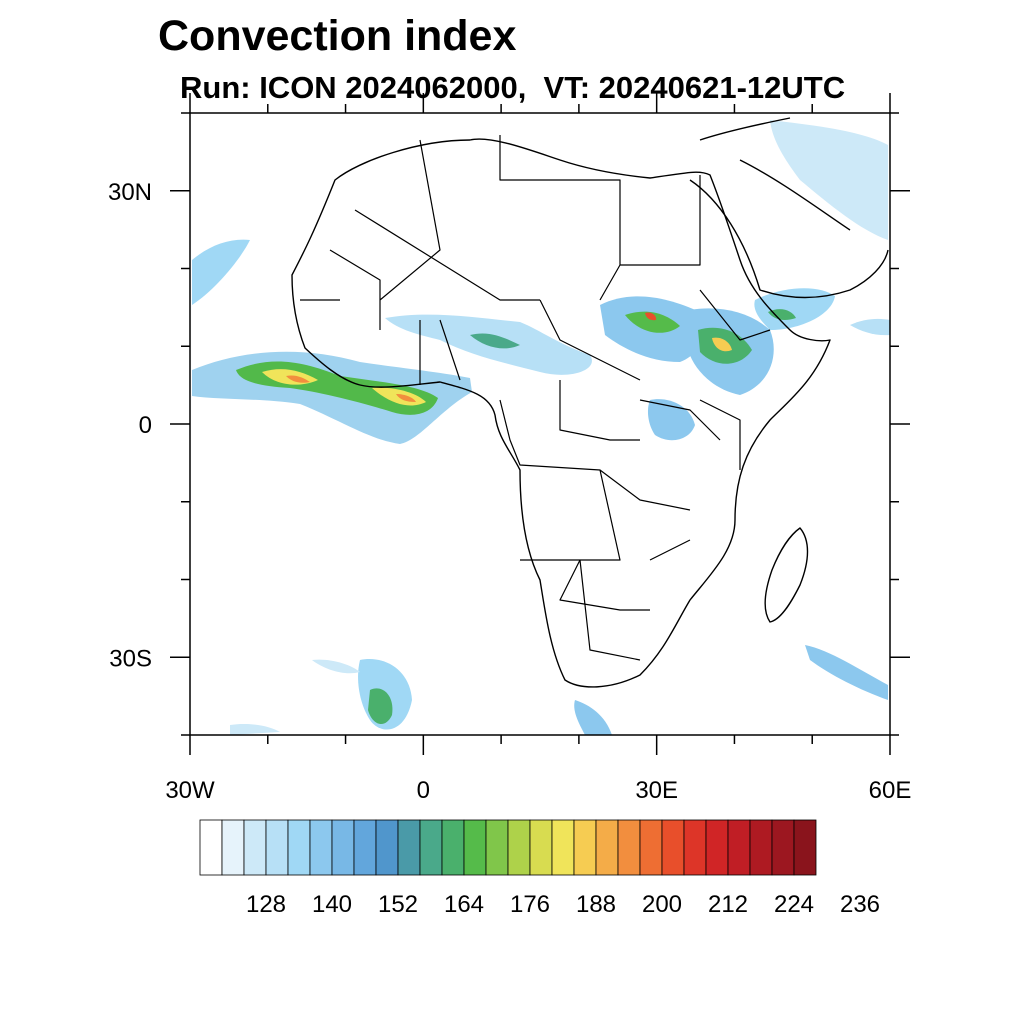 This screenshot has height=1024, width=1024. Describe the element at coordinates (332, 904) in the screenshot. I see `colorbar-label: 140` at that location.